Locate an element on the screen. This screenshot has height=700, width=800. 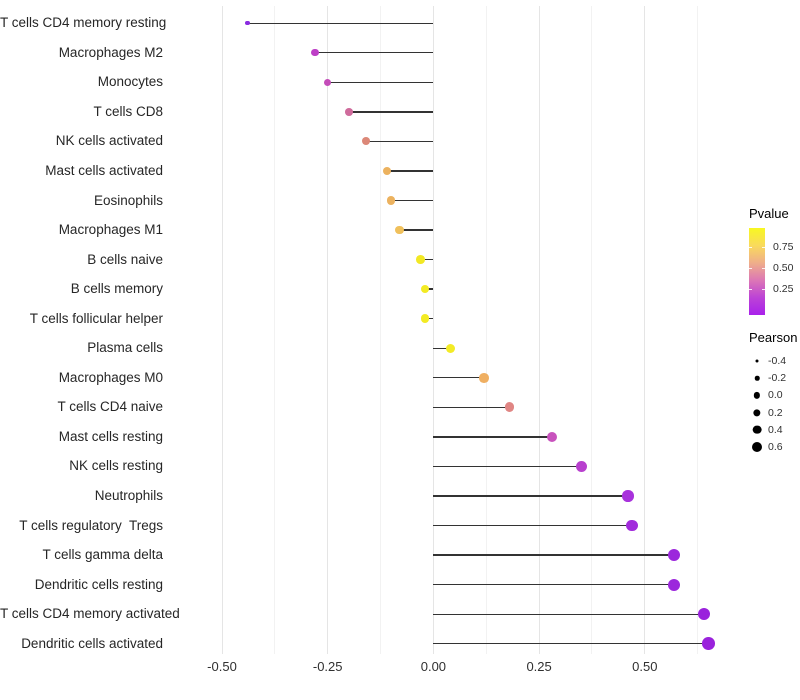
x-tick-label: -0.50 is located at coordinates (222, 666).